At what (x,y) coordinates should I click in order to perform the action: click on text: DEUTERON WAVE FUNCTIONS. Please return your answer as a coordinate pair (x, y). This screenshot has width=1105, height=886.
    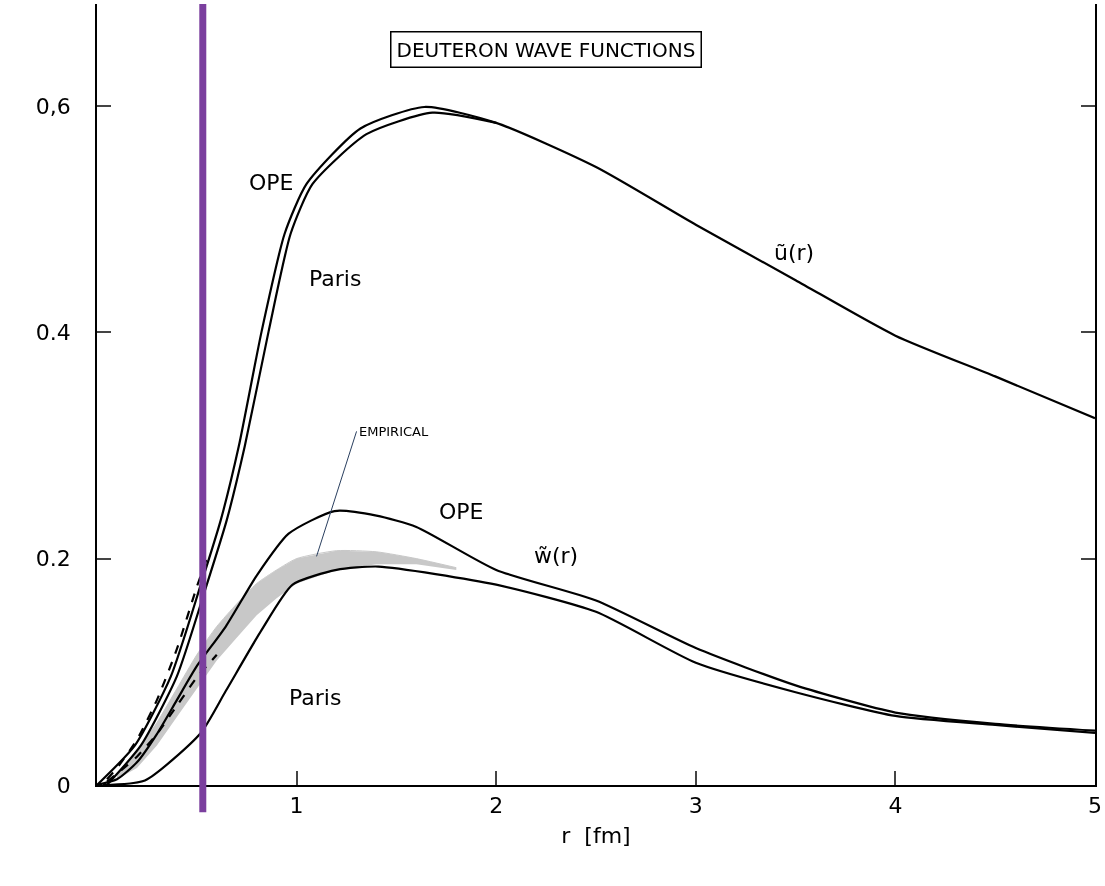
    Looking at the image, I should click on (546, 49).